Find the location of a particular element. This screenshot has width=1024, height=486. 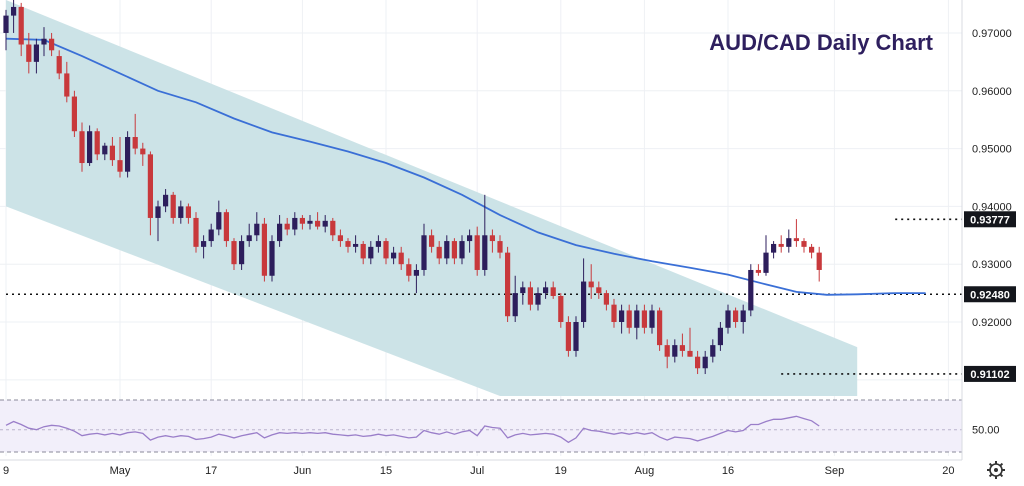

y-tick-label: 0.92000 is located at coordinates (992, 323).